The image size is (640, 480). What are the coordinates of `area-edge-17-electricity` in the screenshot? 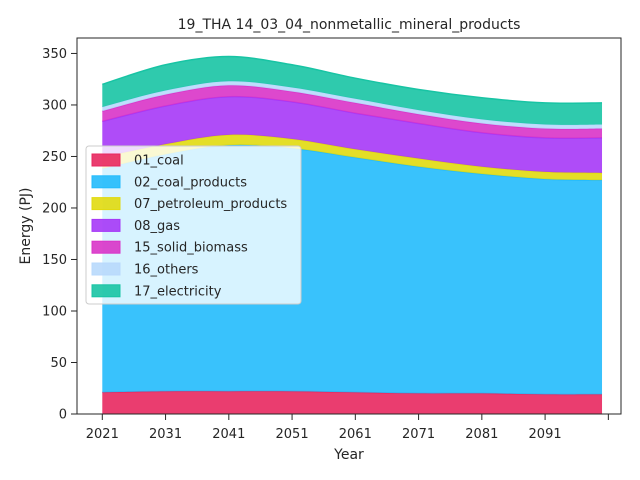 It's located at (352, 80).